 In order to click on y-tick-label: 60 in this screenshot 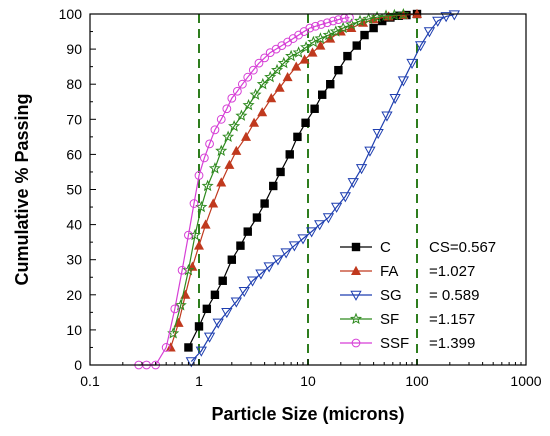, I will do `click(74, 154)`.